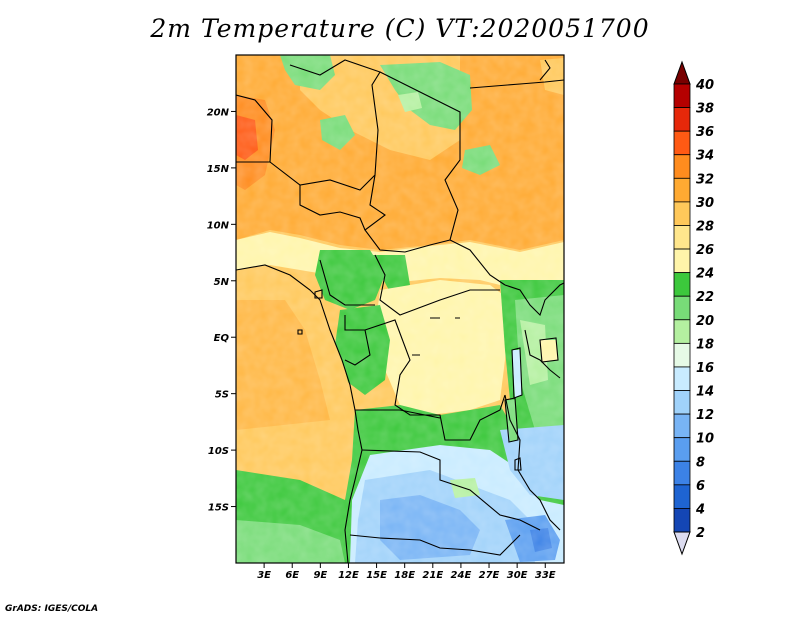 The width and height of the screenshot is (800, 618). What do you see at coordinates (432, 575) in the screenshot?
I see `lon-tick-label: 21E` at bounding box center [432, 575].